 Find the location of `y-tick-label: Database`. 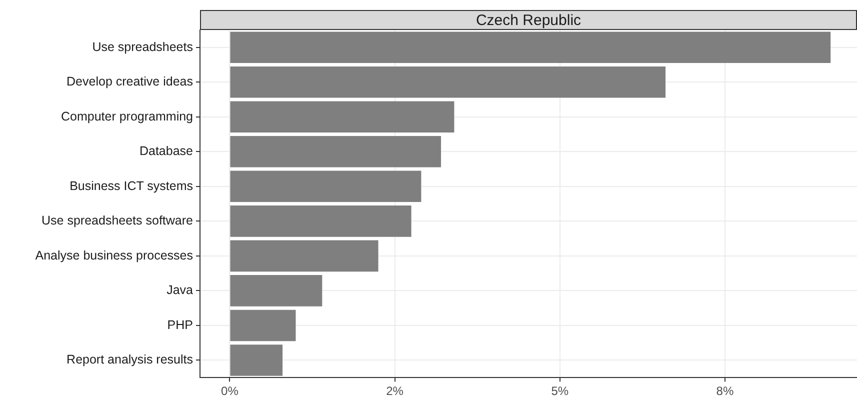

y-tick-label: Database is located at coordinates (166, 151).